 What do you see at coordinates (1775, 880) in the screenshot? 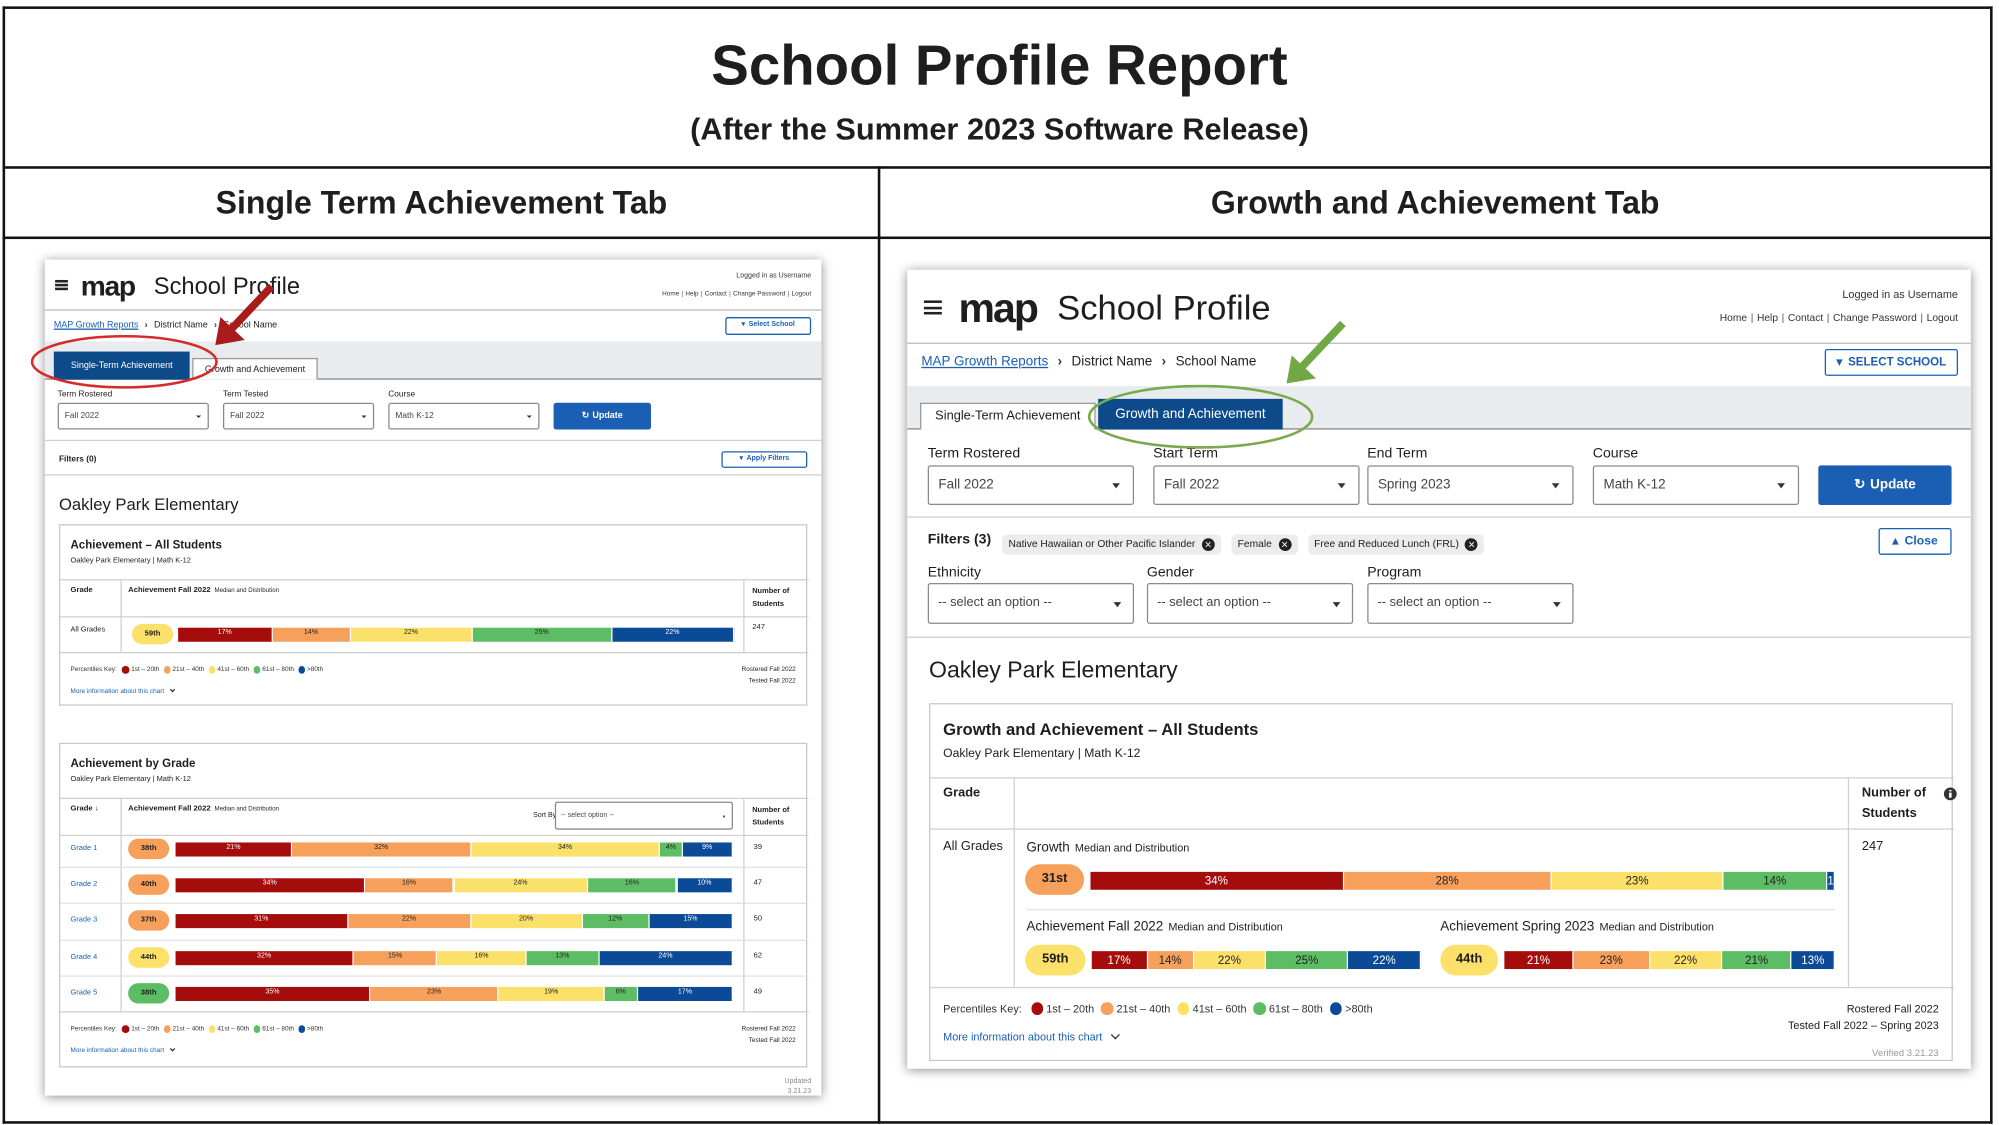
I see `bar-segment: 14%` at bounding box center [1775, 880].